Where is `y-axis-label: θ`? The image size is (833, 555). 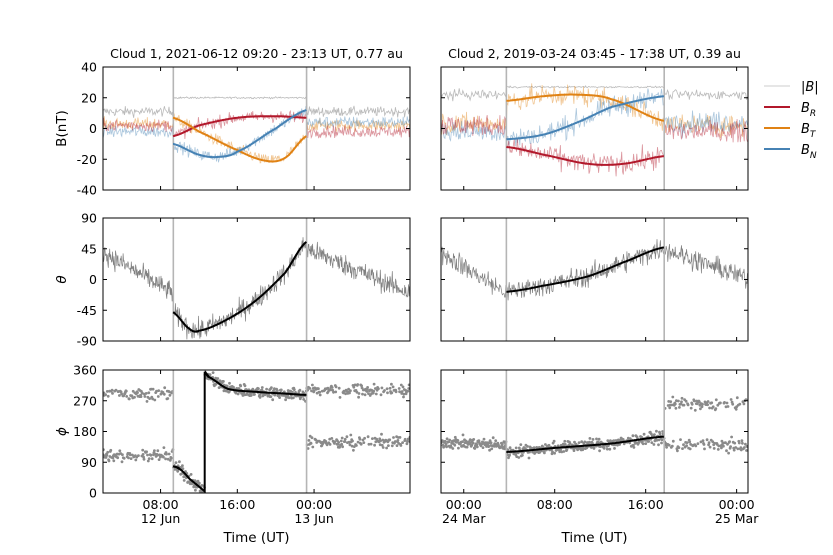
y-axis-label: θ is located at coordinates (62, 279).